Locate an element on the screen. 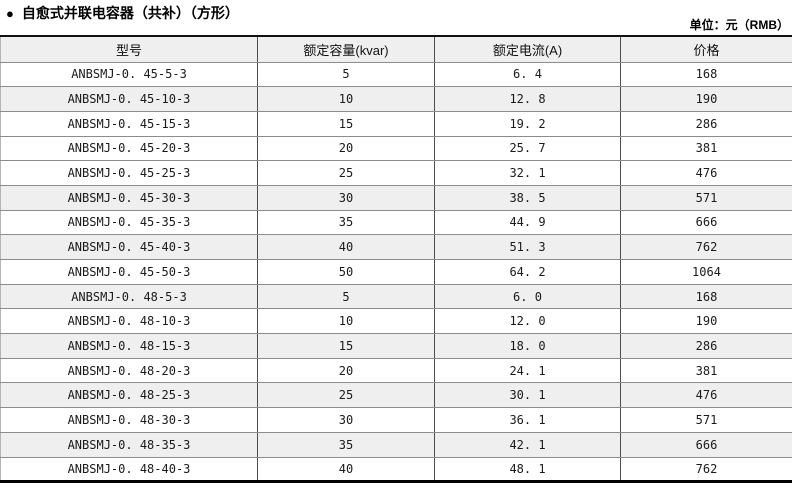  cell-model: ANBSMJ-0. 45-30-3 is located at coordinates (129, 198).